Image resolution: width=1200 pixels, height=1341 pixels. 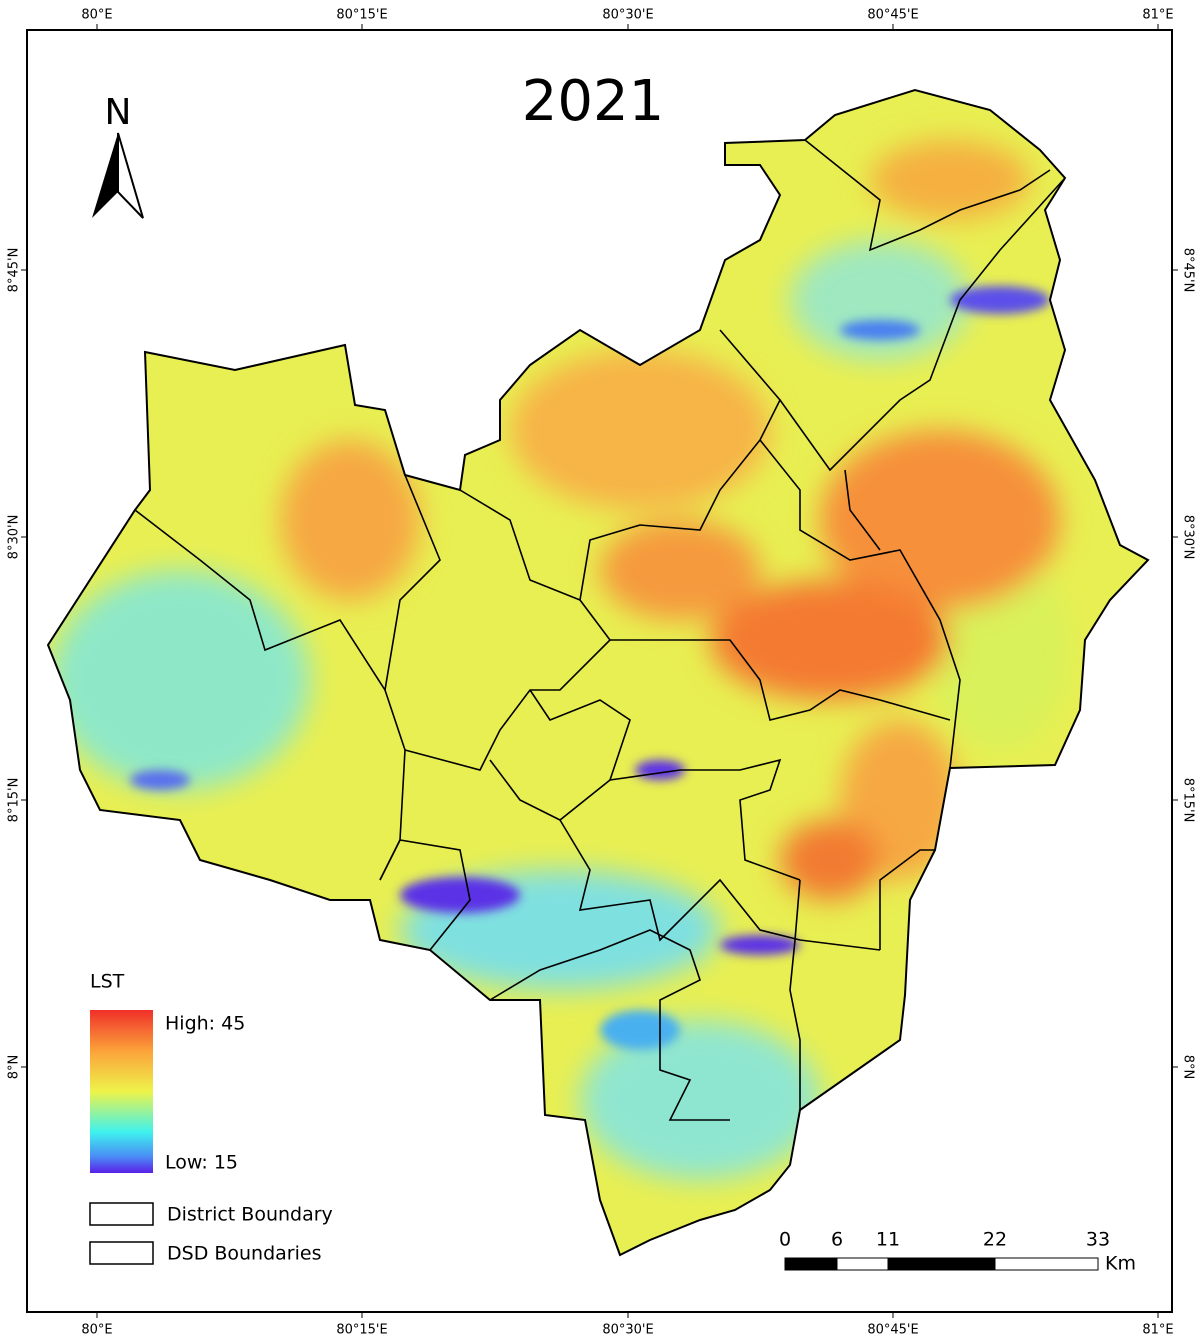 I want to click on scale-label: 6, so click(x=837, y=1240).